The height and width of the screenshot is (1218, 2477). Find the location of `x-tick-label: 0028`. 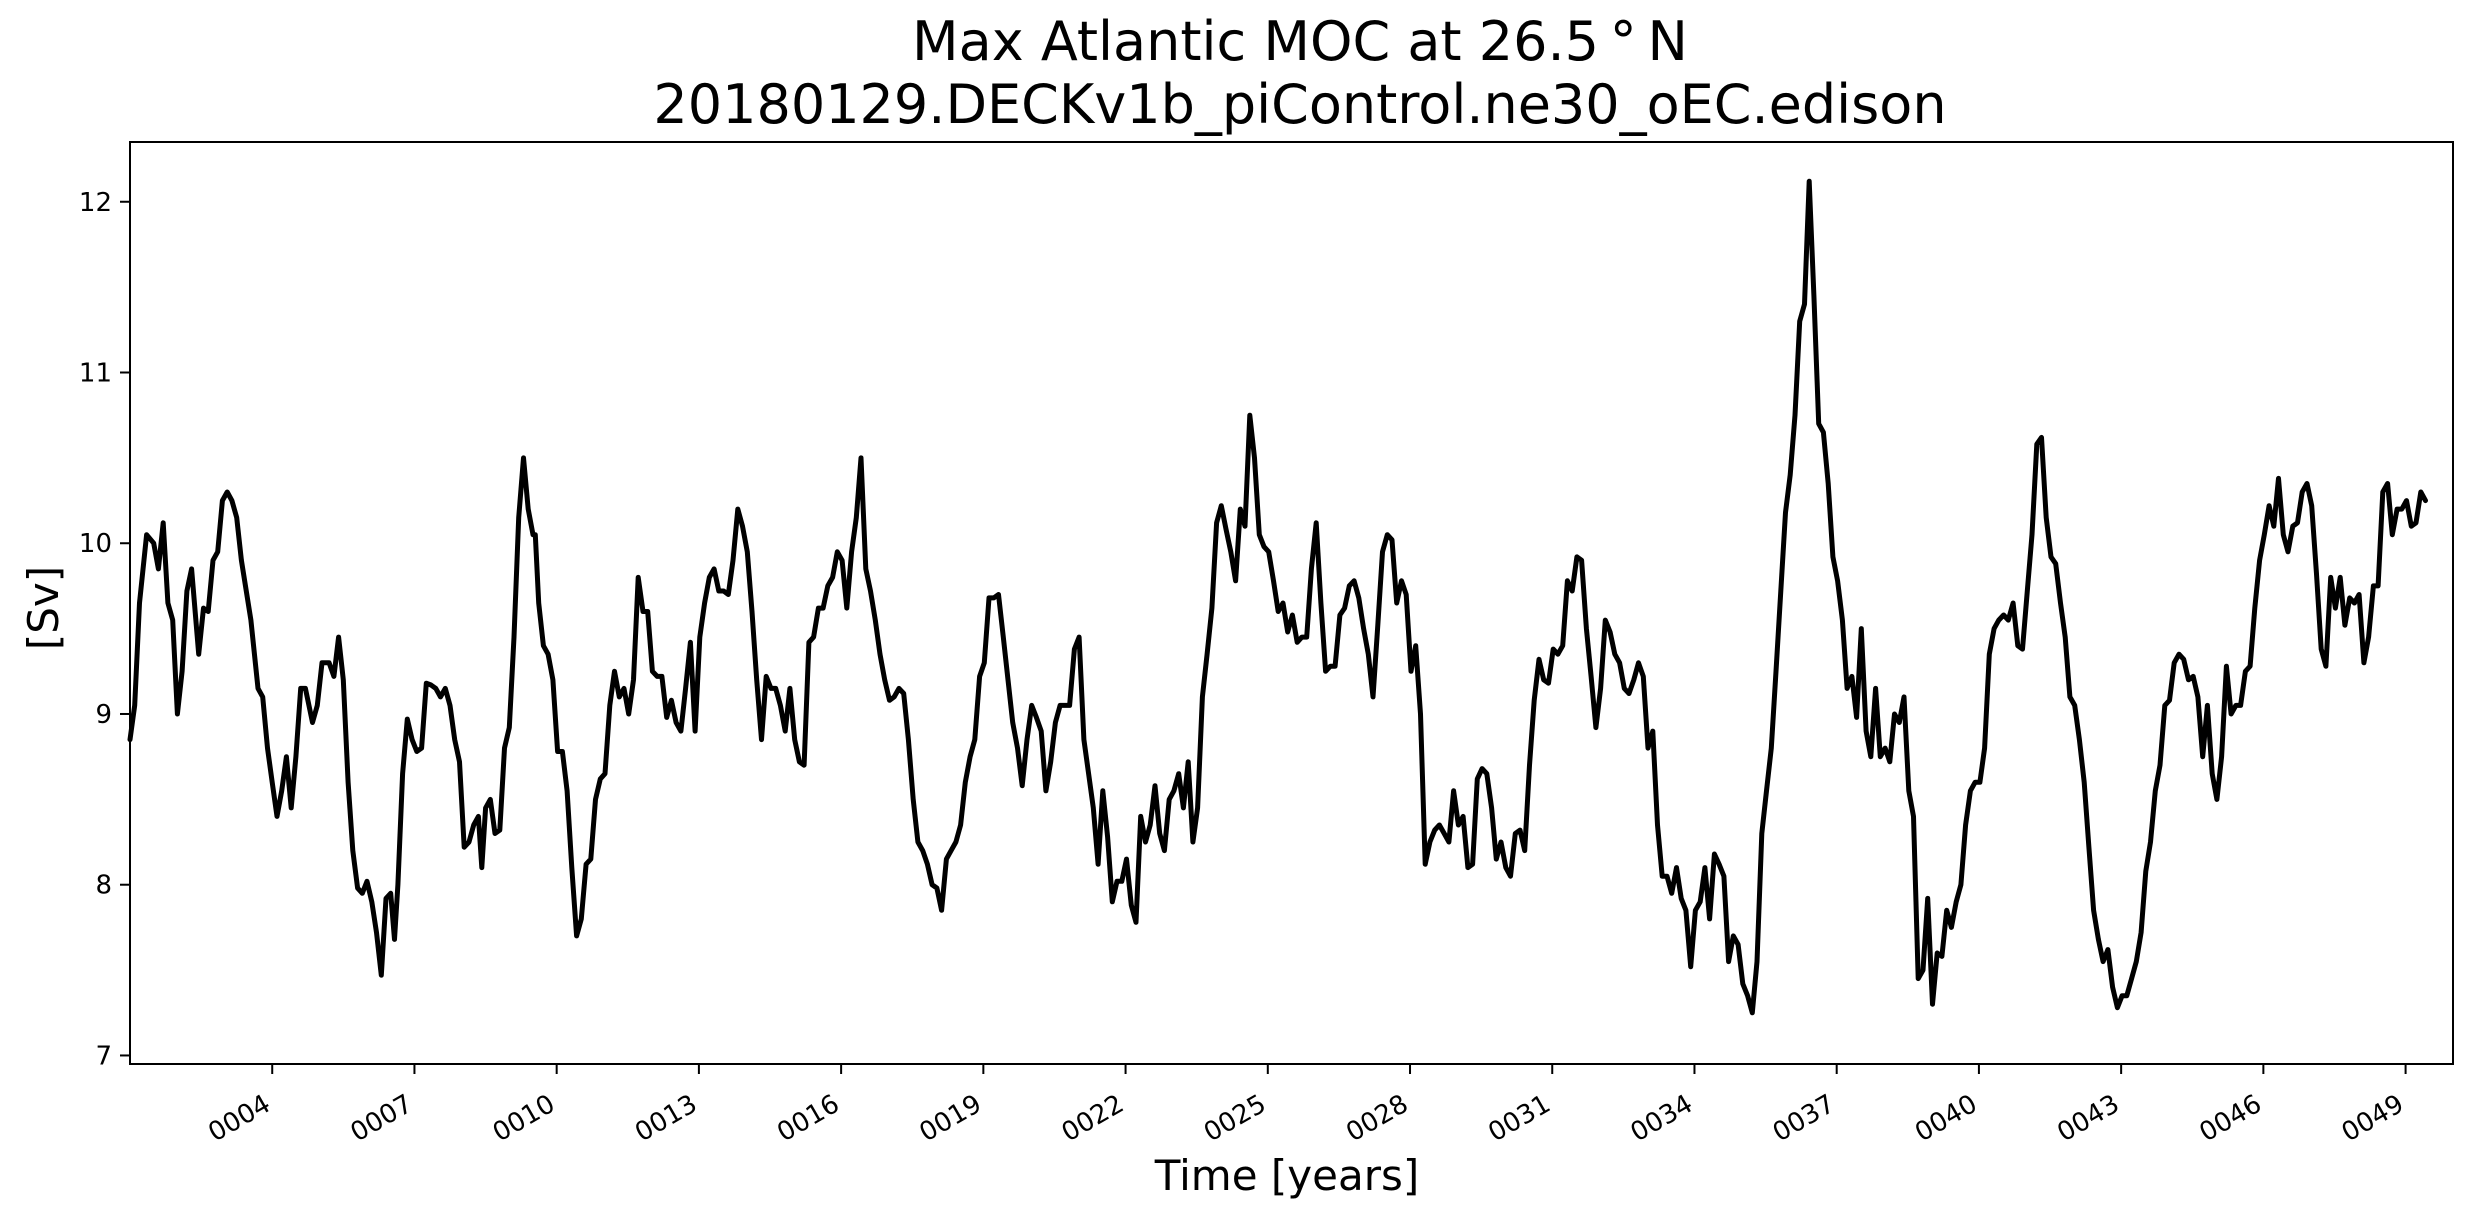

x-tick-label: 0028 is located at coordinates (1377, 1118).